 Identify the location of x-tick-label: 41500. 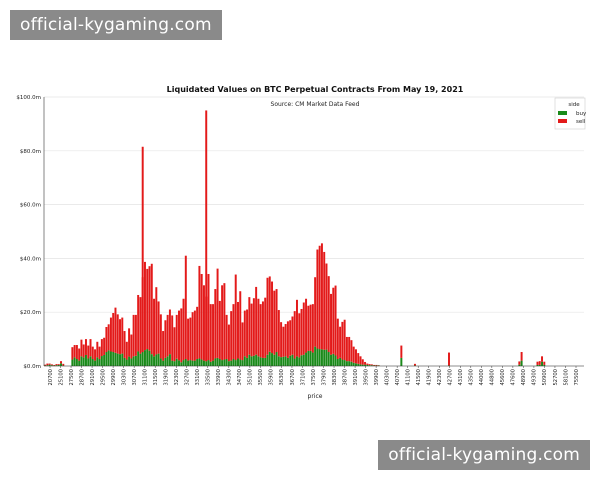
(419, 377).